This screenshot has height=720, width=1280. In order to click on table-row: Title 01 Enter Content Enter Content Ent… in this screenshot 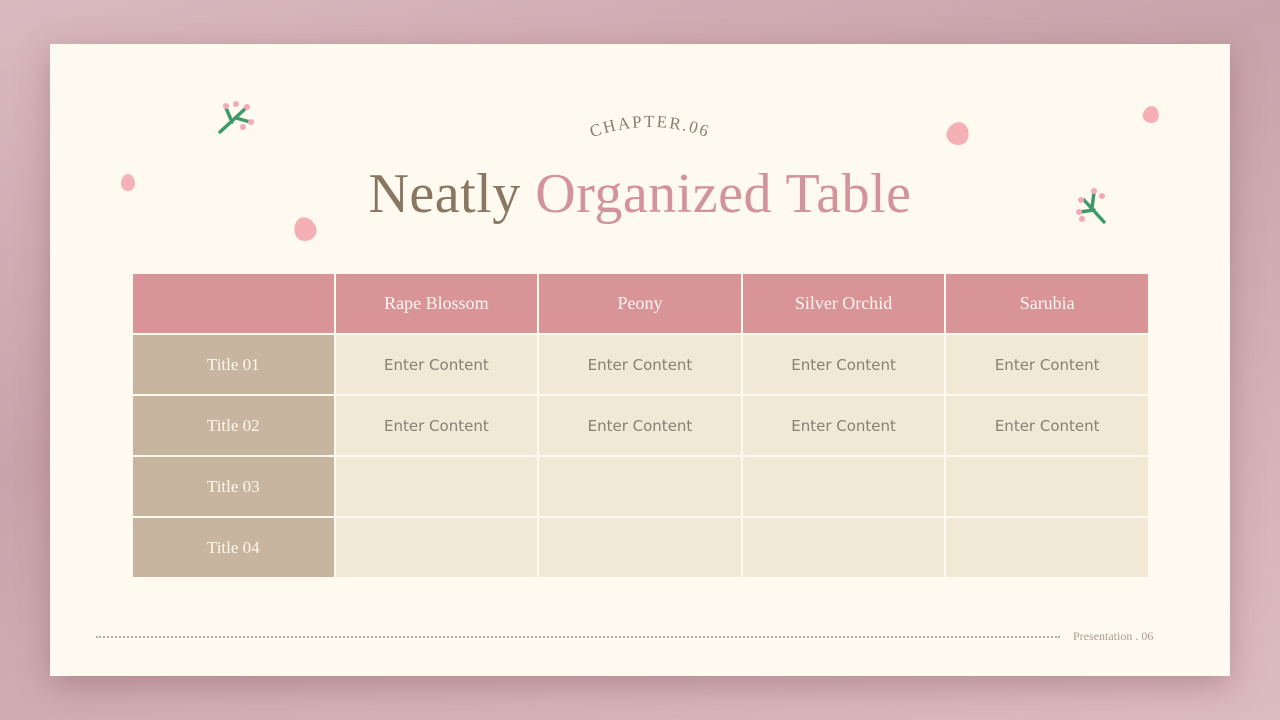, I will do `click(640, 364)`.